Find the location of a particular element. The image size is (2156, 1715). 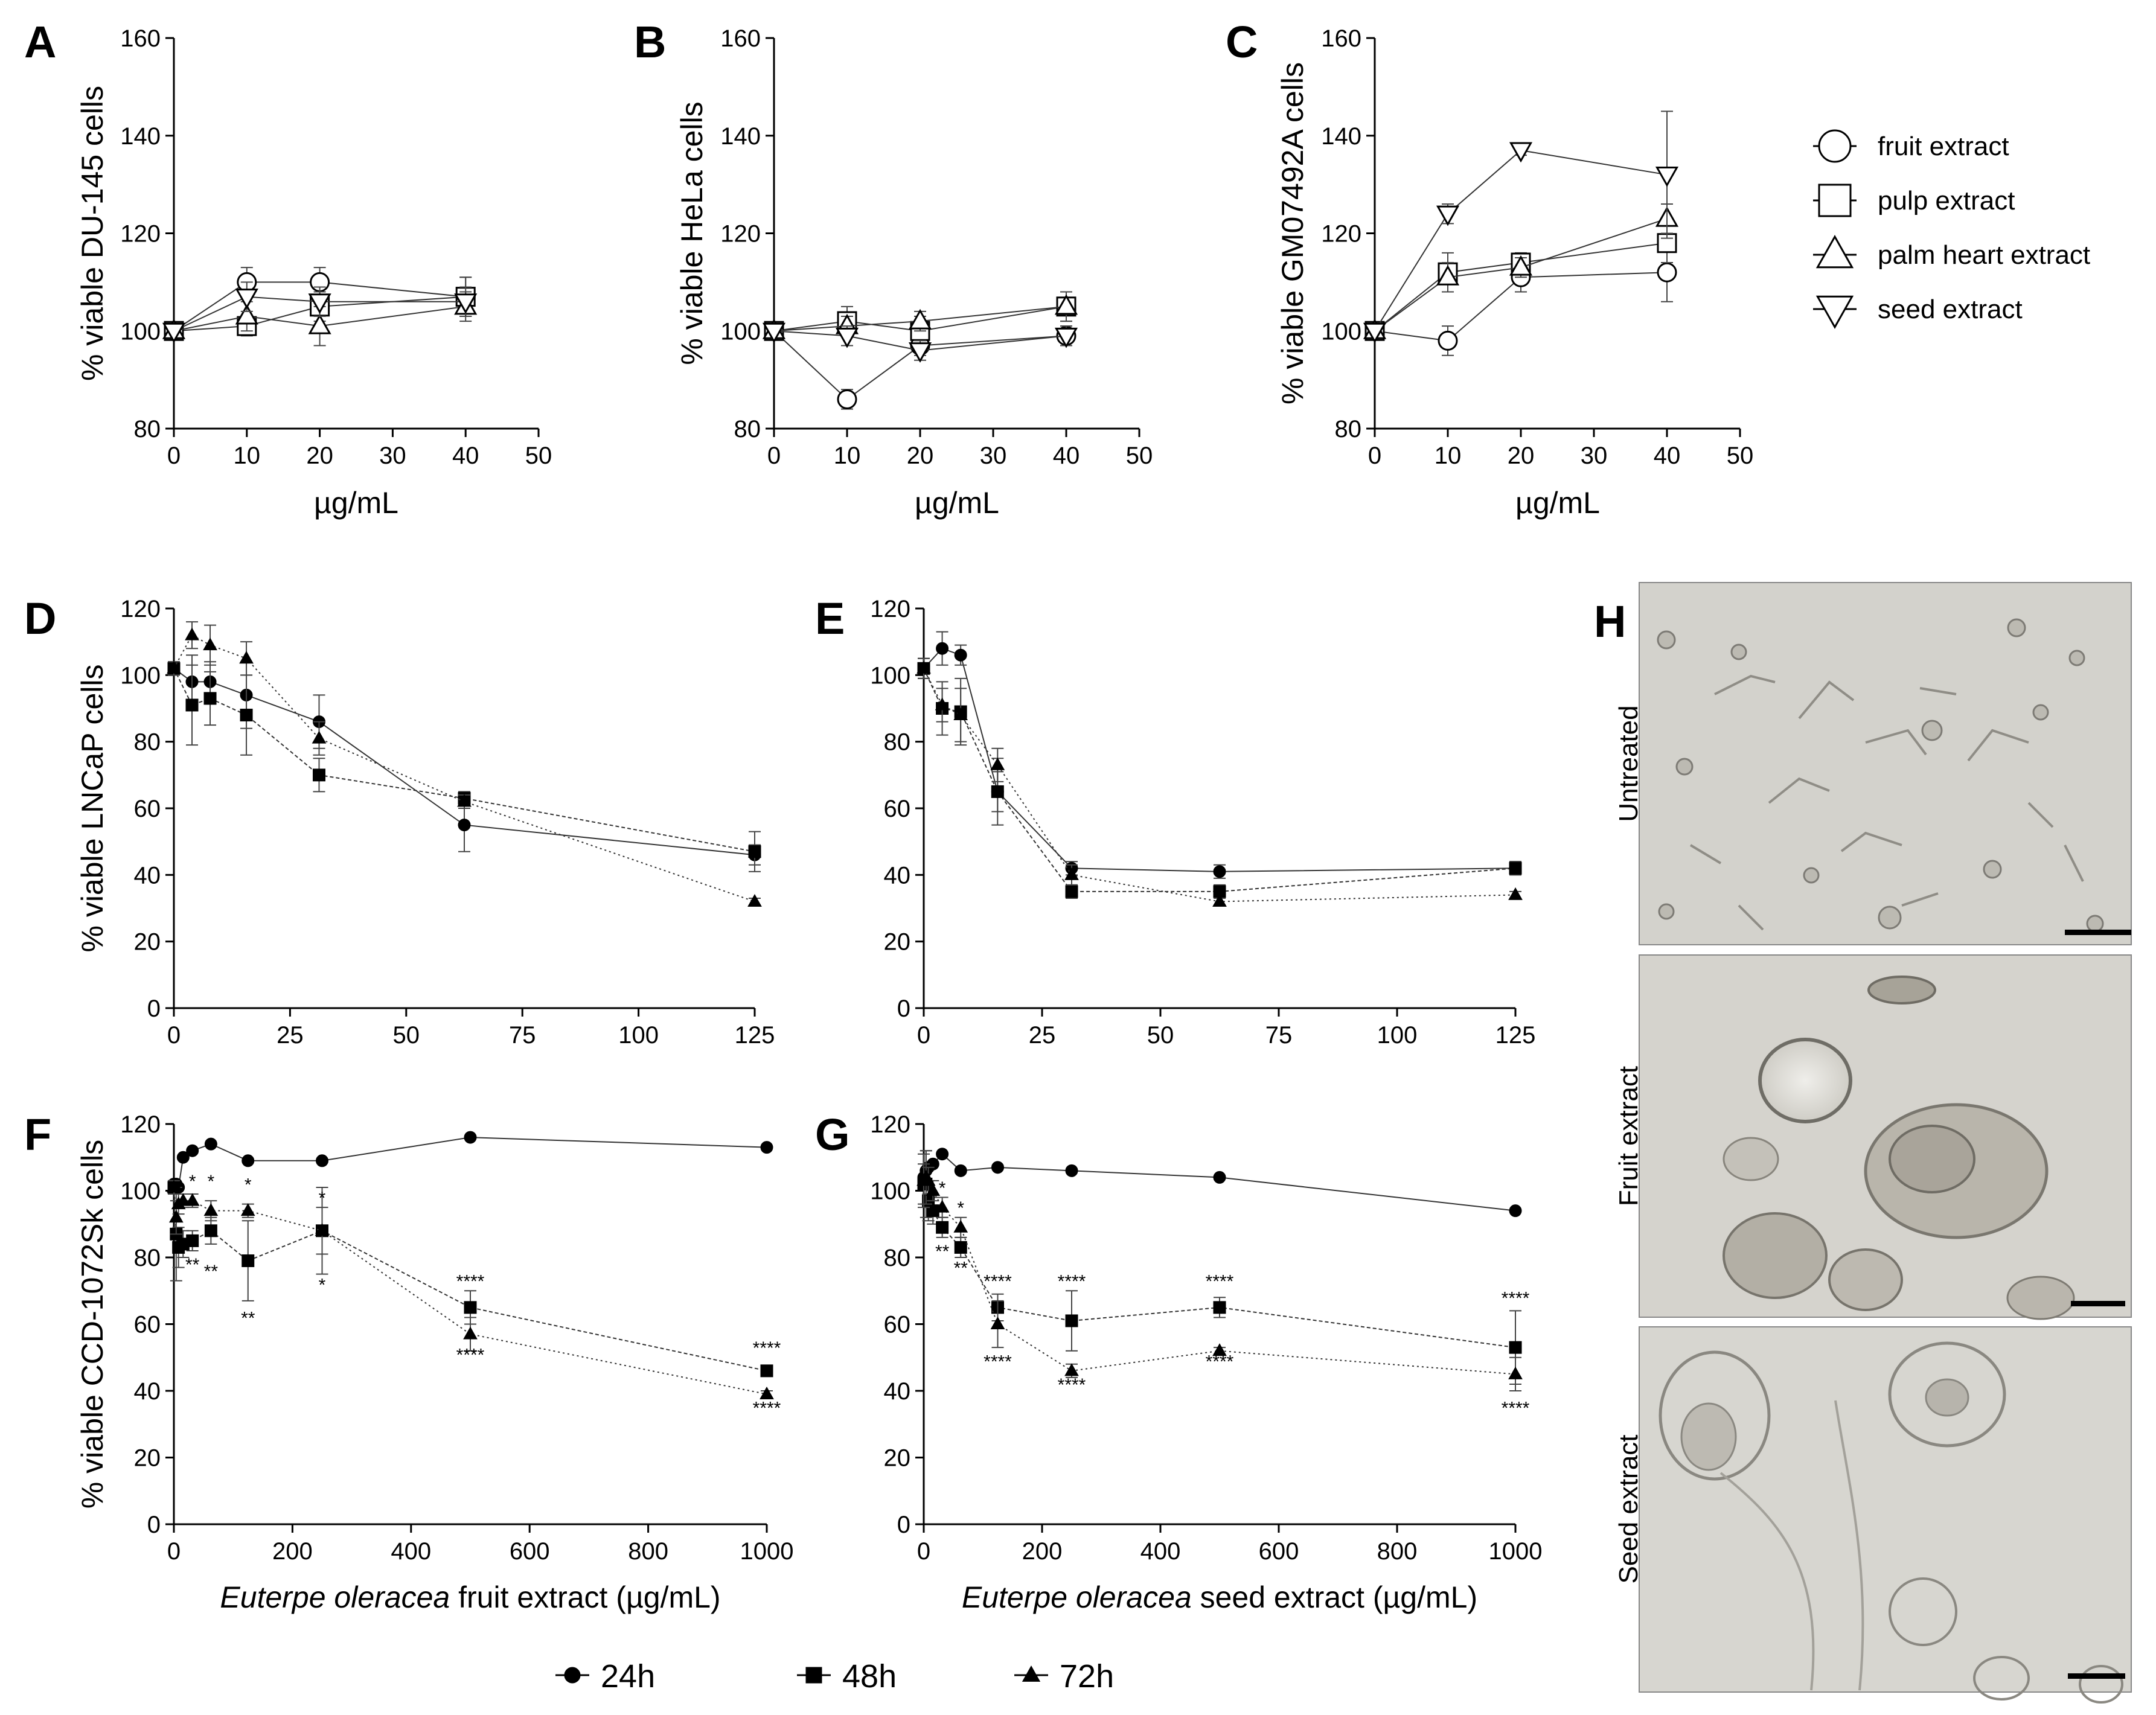

y-axis-label: % viable GM07492A cells is located at coordinates (1293, 233).